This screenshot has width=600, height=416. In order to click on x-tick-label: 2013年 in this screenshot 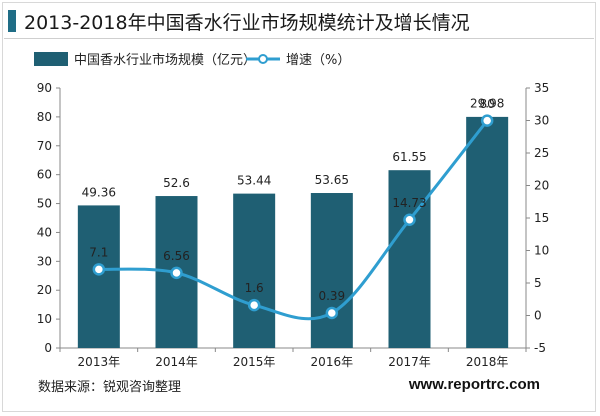, I will do `click(99, 362)`.